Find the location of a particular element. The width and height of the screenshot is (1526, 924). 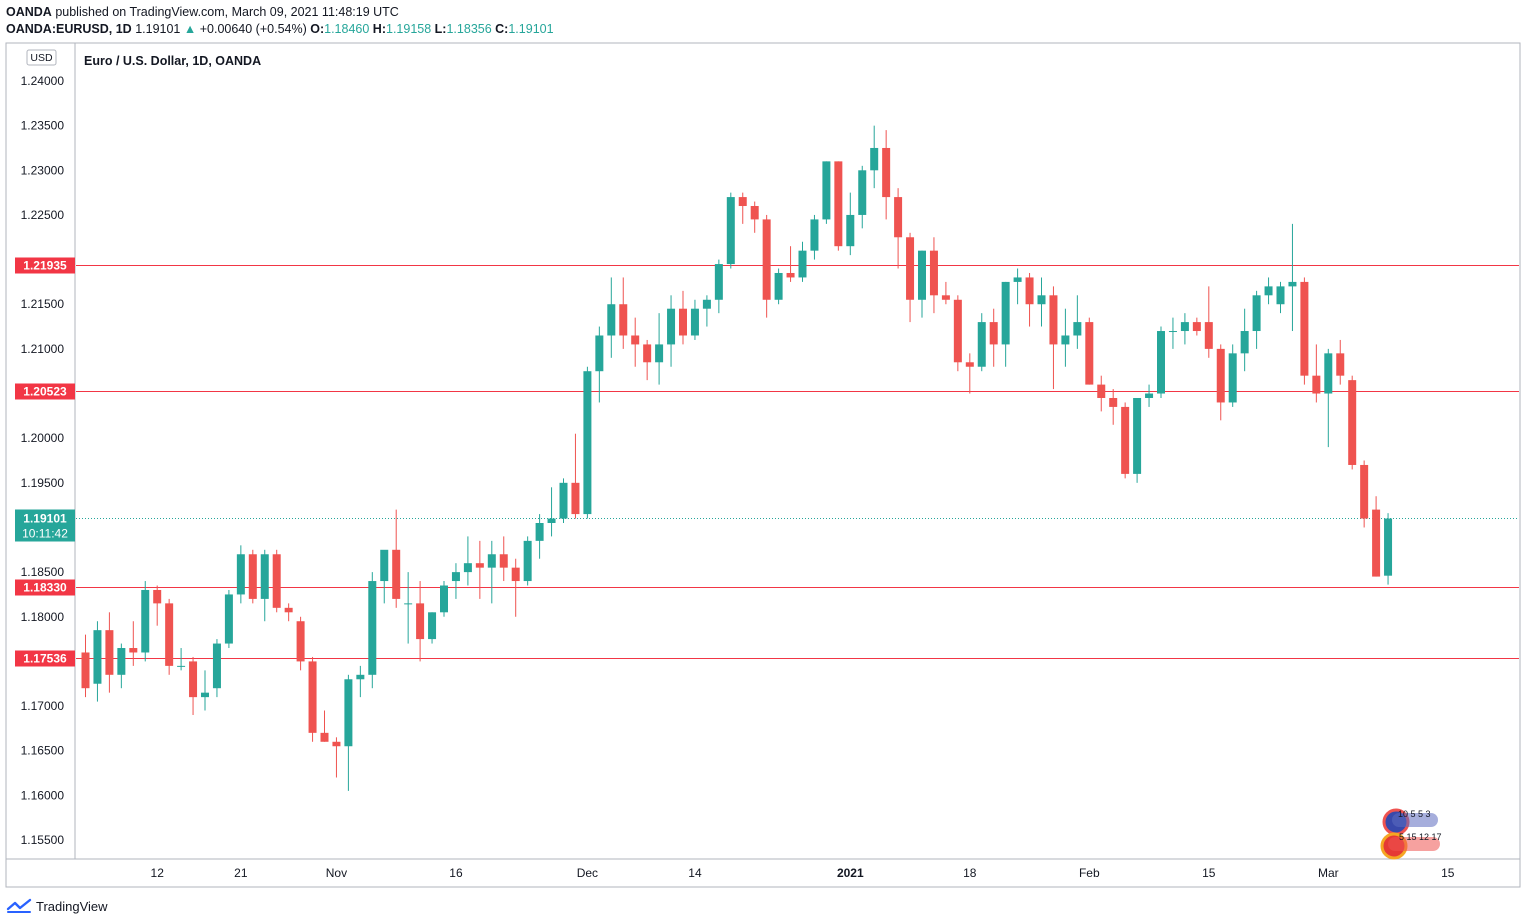

high-value: 1.19158 is located at coordinates (409, 29).